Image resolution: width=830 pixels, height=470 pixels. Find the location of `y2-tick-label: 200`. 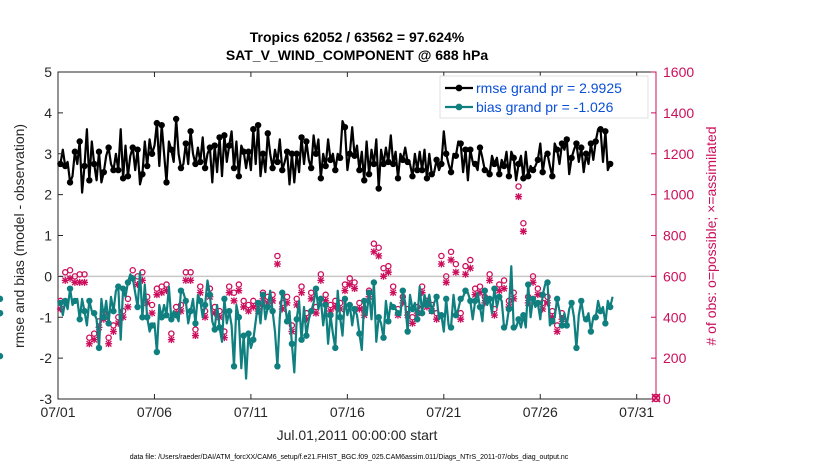

y2-tick-label: 200 is located at coordinates (675, 358).